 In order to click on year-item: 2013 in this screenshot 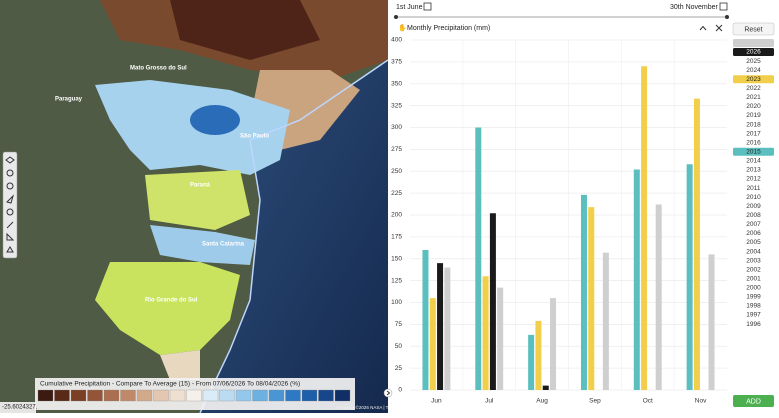, I will do `click(753, 170)`.